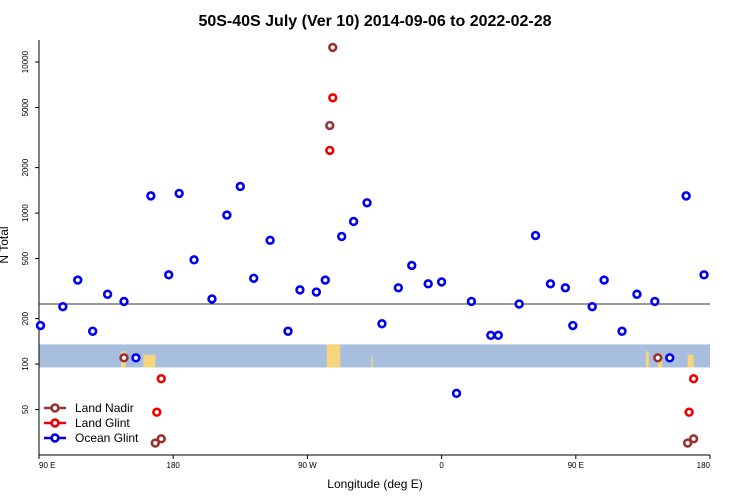 The image size is (750, 500). What do you see at coordinates (102, 423) in the screenshot?
I see `legend-label: Land Glint` at bounding box center [102, 423].